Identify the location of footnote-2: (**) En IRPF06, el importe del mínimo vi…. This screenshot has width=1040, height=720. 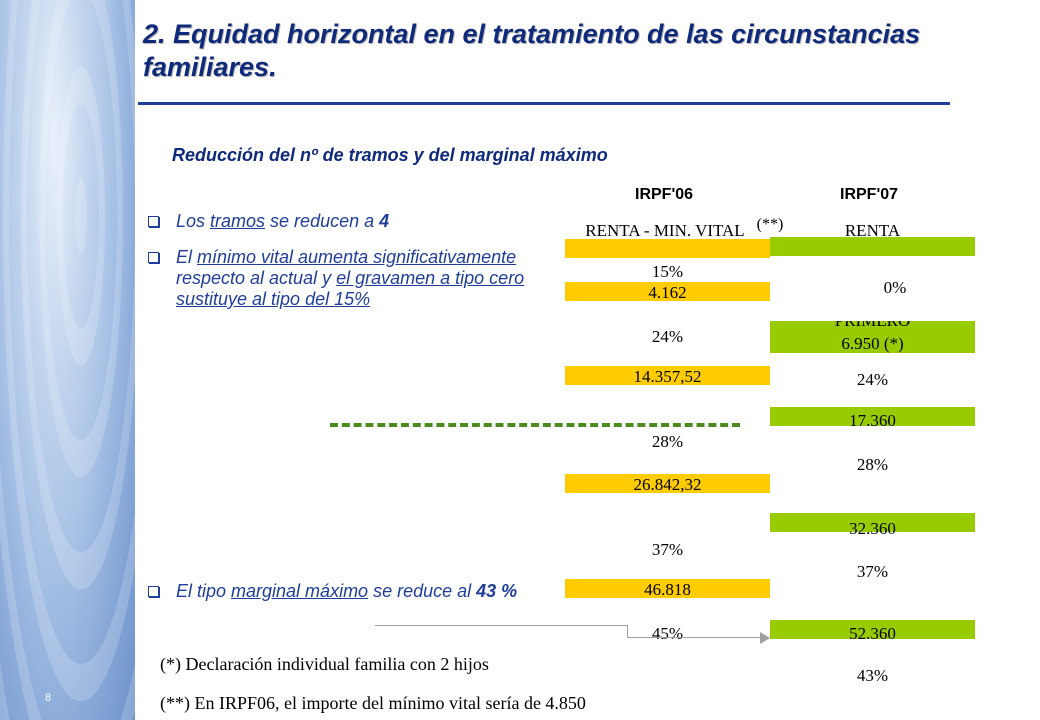
(373, 703).